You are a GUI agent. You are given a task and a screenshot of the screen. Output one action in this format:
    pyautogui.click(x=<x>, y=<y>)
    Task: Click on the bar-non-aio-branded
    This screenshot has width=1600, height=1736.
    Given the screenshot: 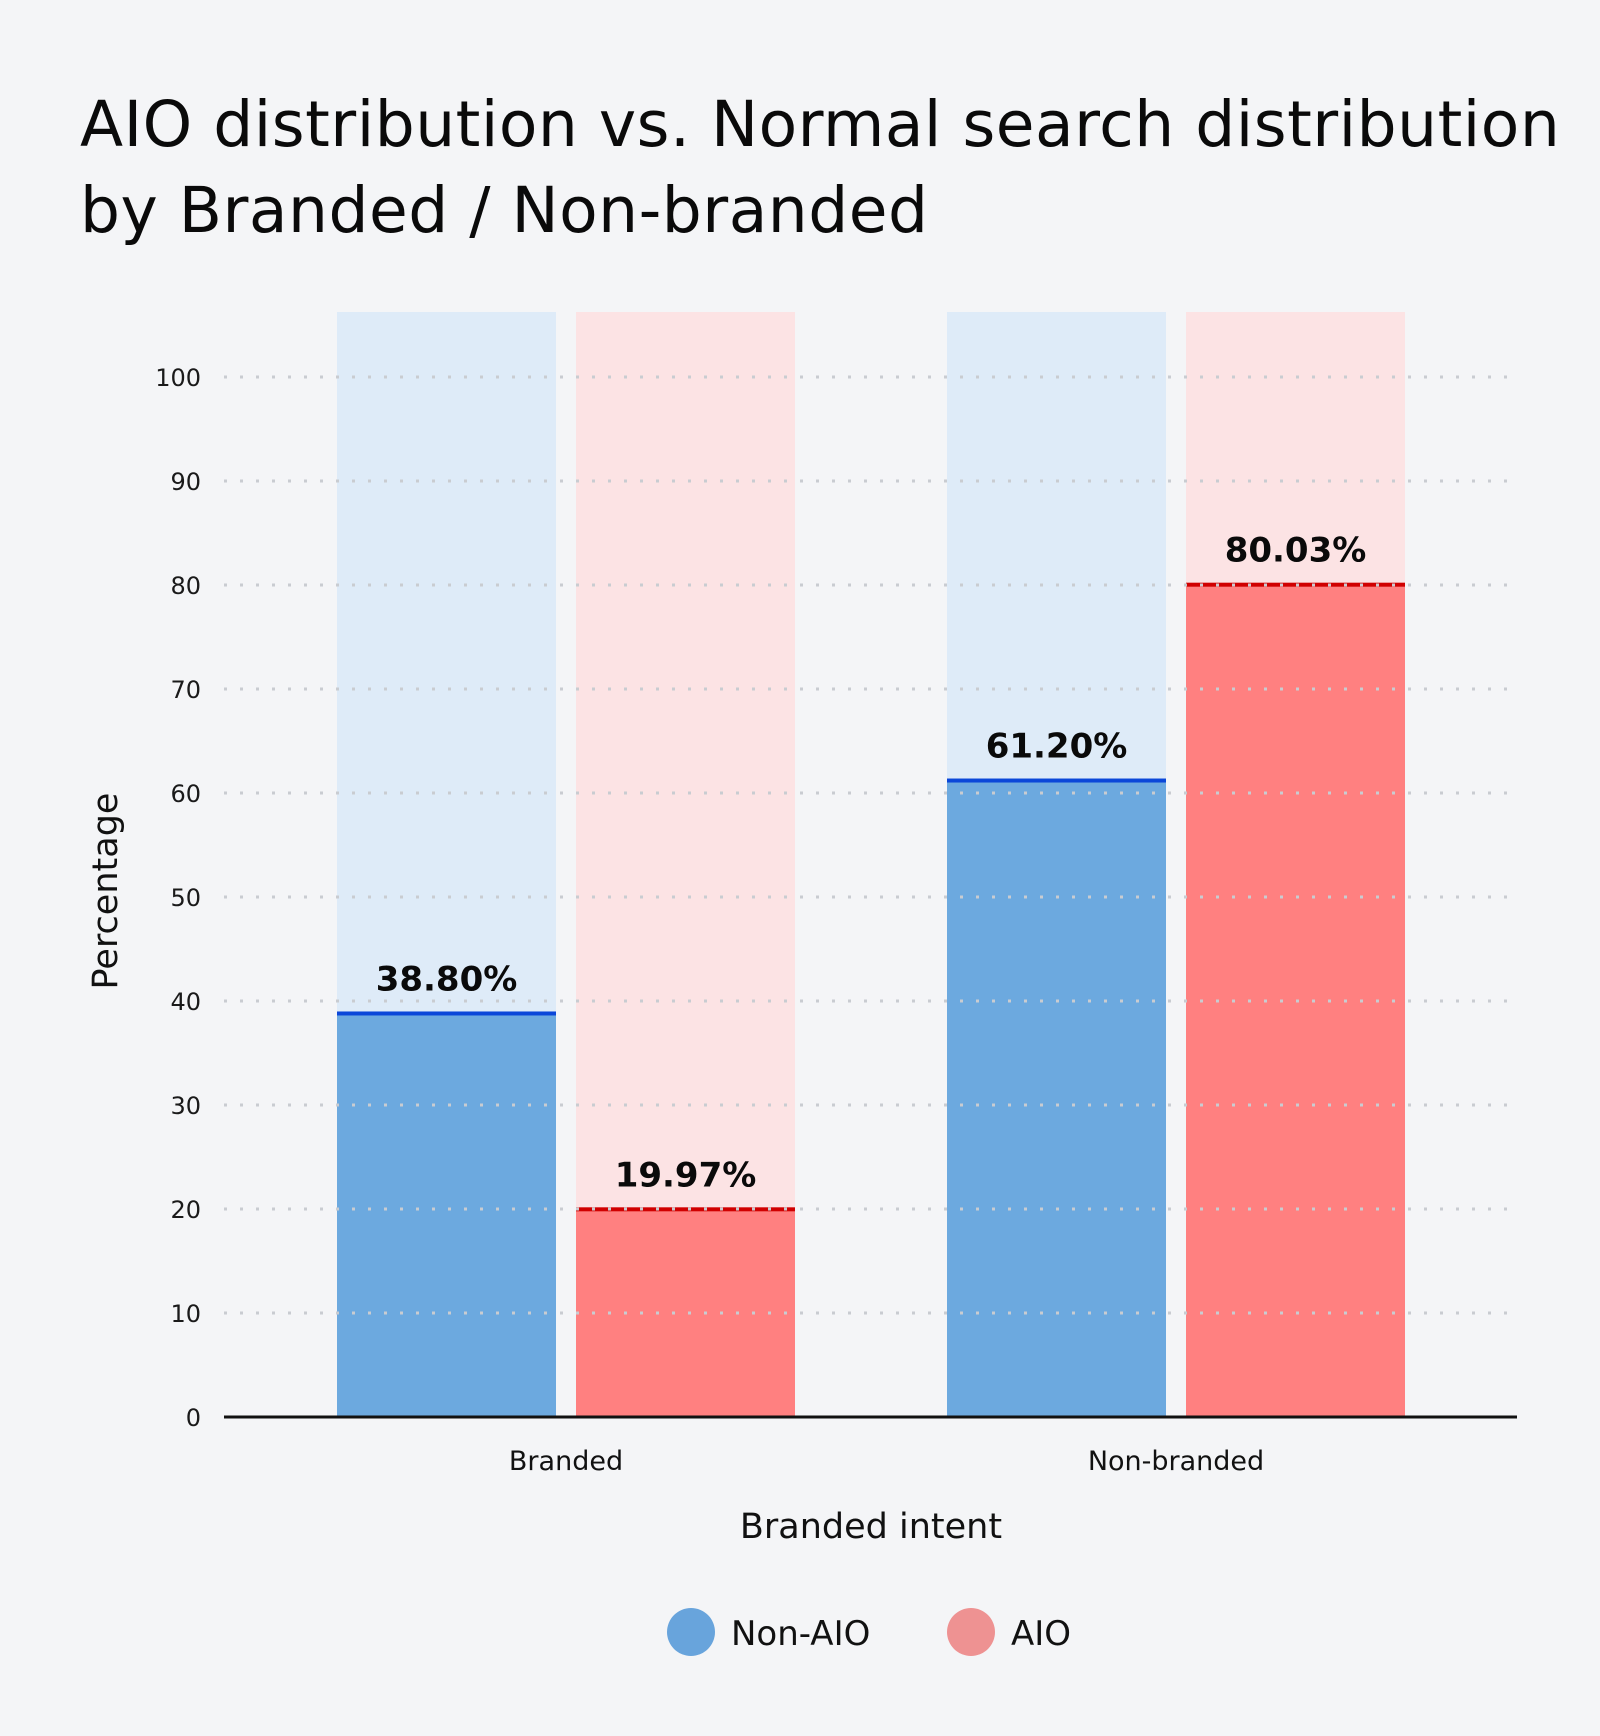 What is the action you would take?
    pyautogui.click(x=446, y=1215)
    